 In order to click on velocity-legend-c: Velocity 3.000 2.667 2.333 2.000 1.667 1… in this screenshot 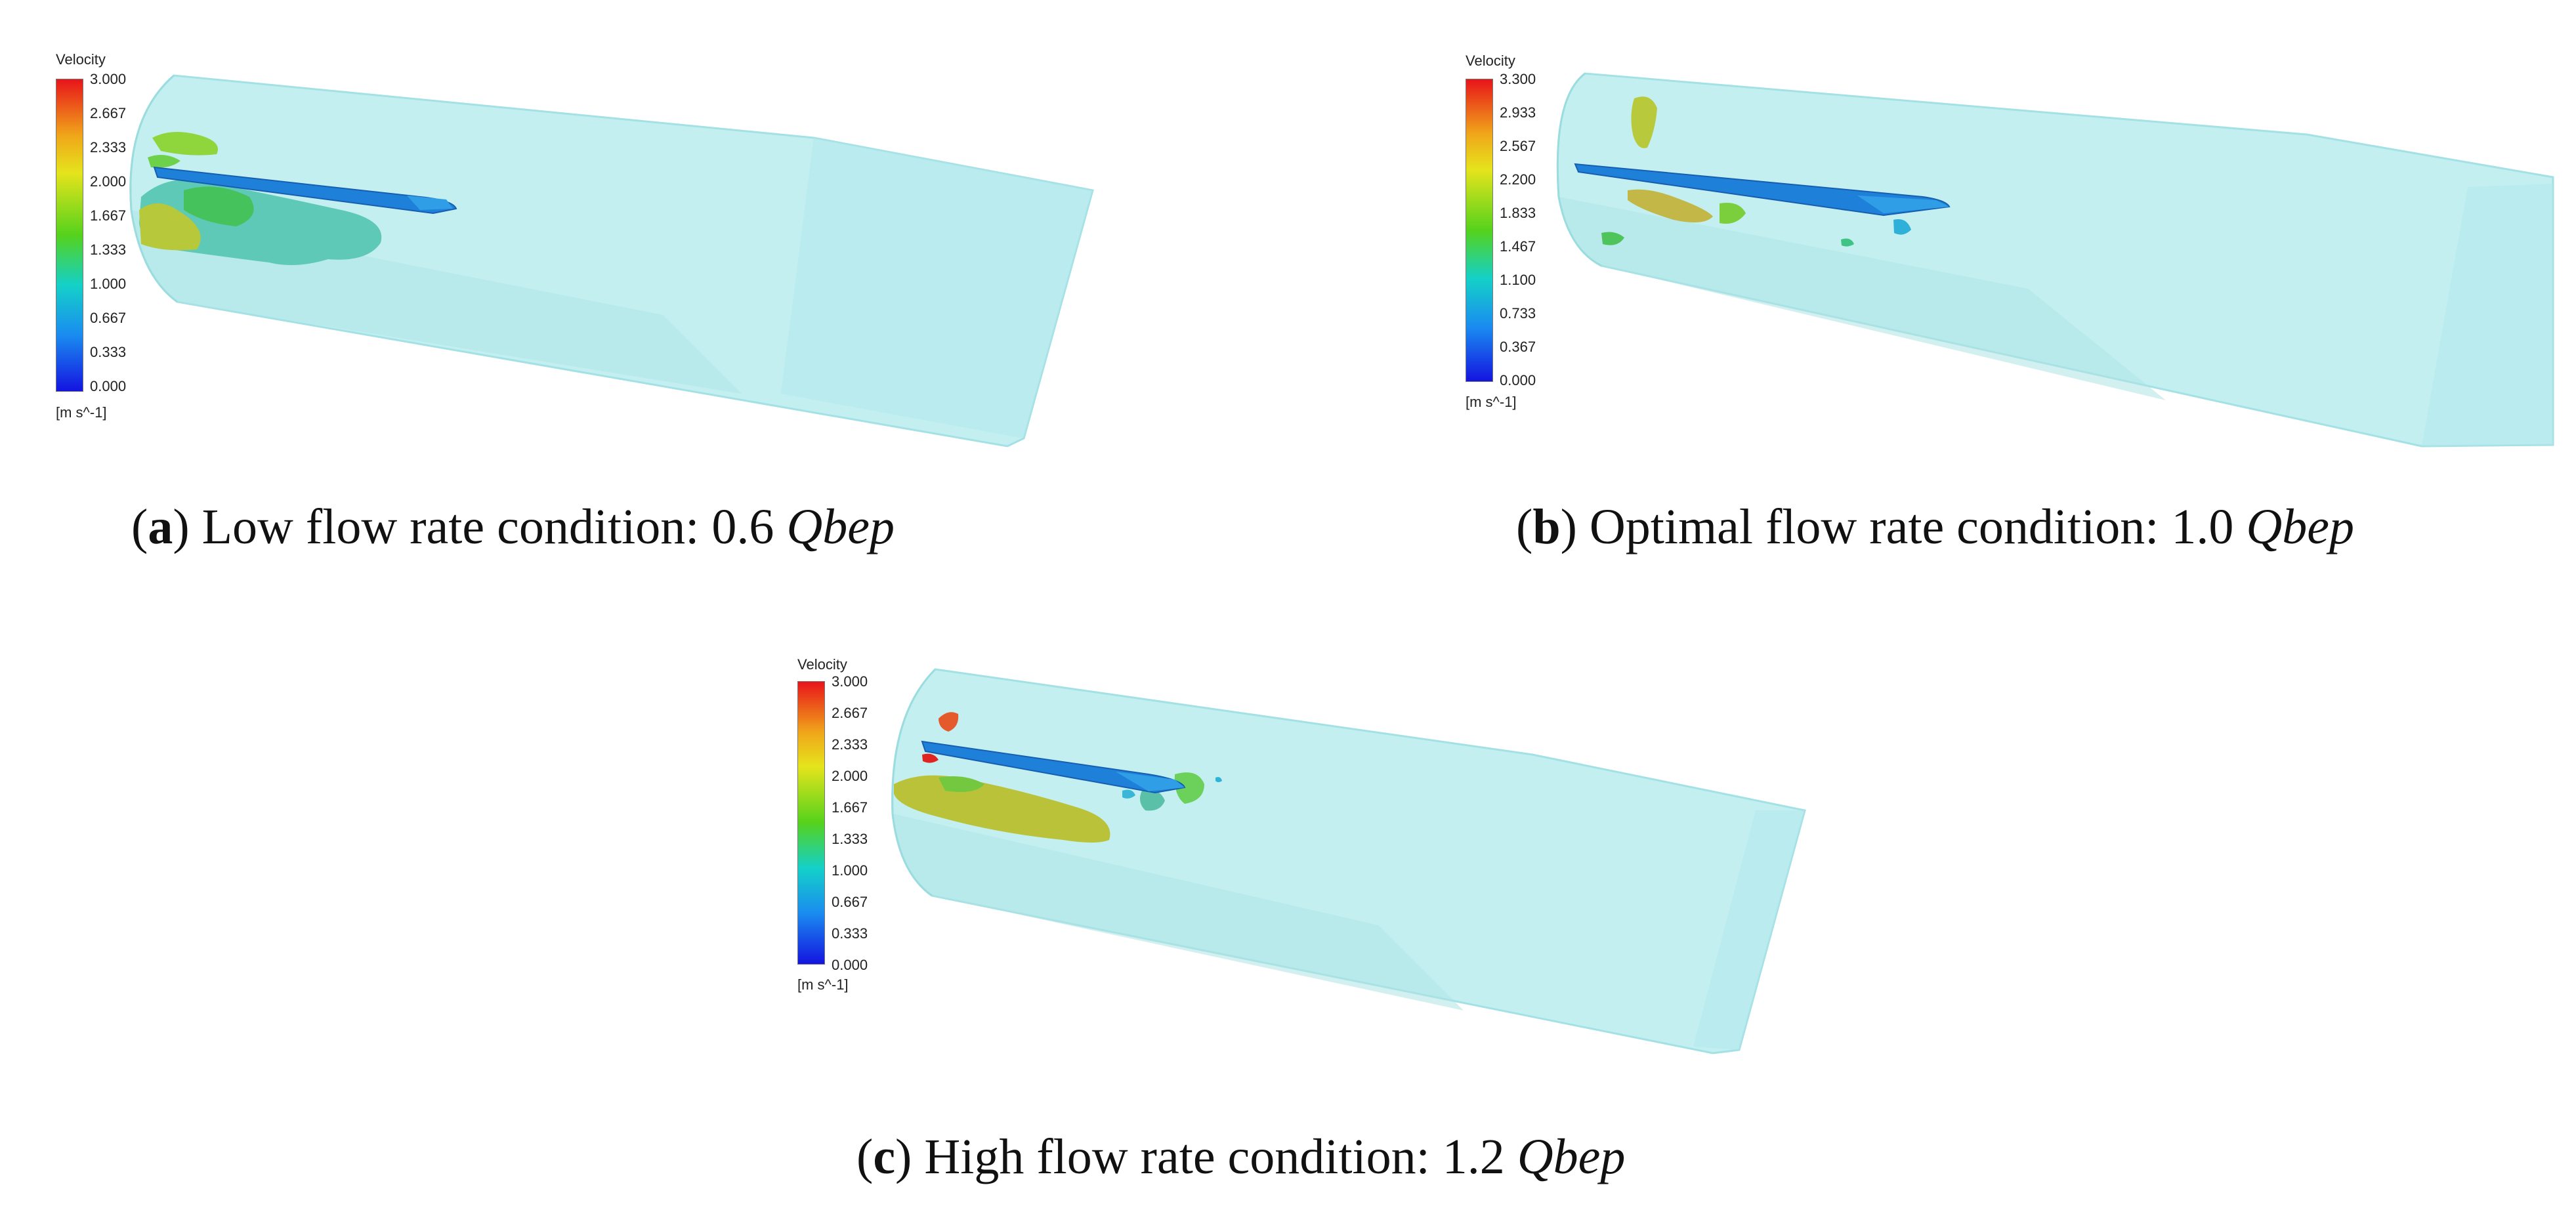, I will do `click(843, 826)`.